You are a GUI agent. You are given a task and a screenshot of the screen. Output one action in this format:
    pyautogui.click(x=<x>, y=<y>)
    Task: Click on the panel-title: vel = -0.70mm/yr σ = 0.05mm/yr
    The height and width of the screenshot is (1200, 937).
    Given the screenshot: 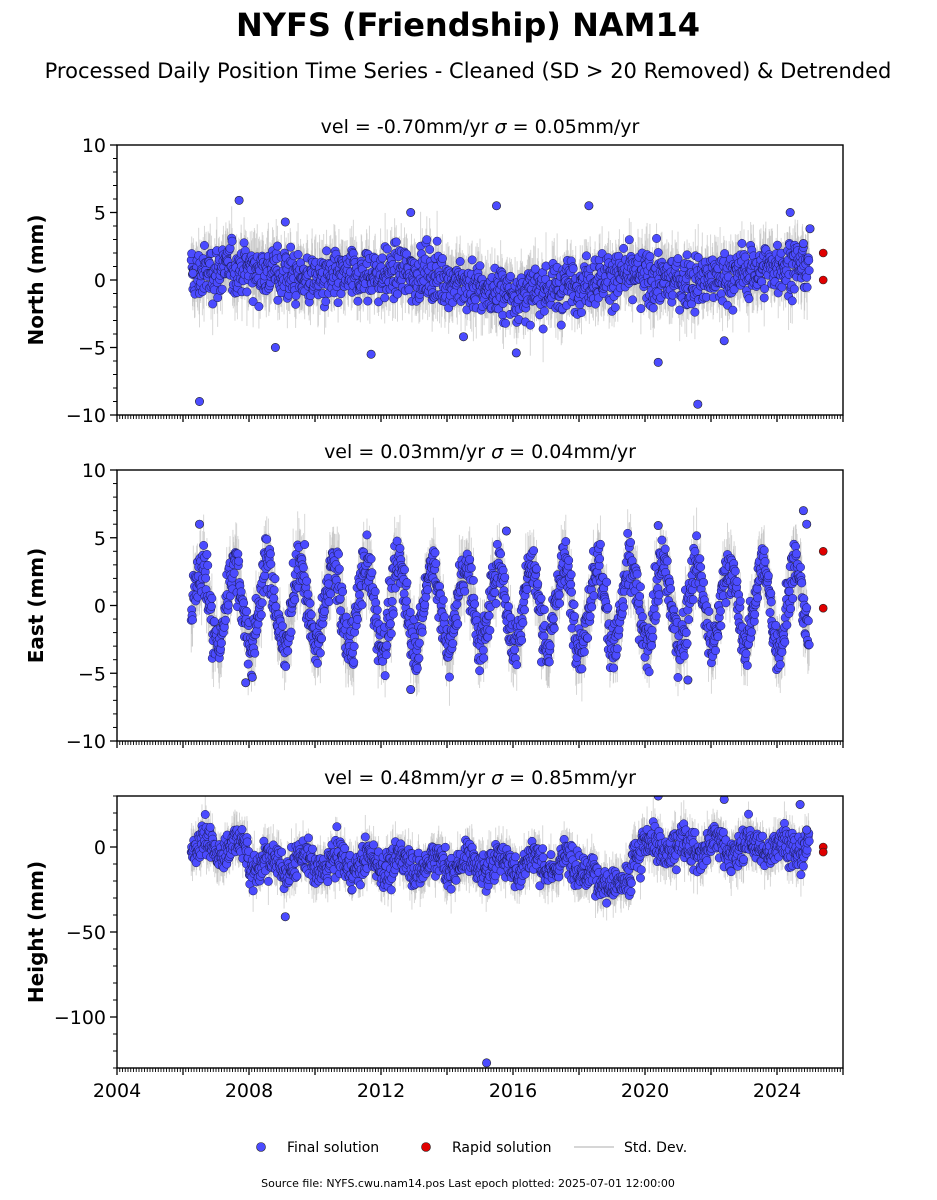 What is the action you would take?
    pyautogui.click(x=480, y=127)
    